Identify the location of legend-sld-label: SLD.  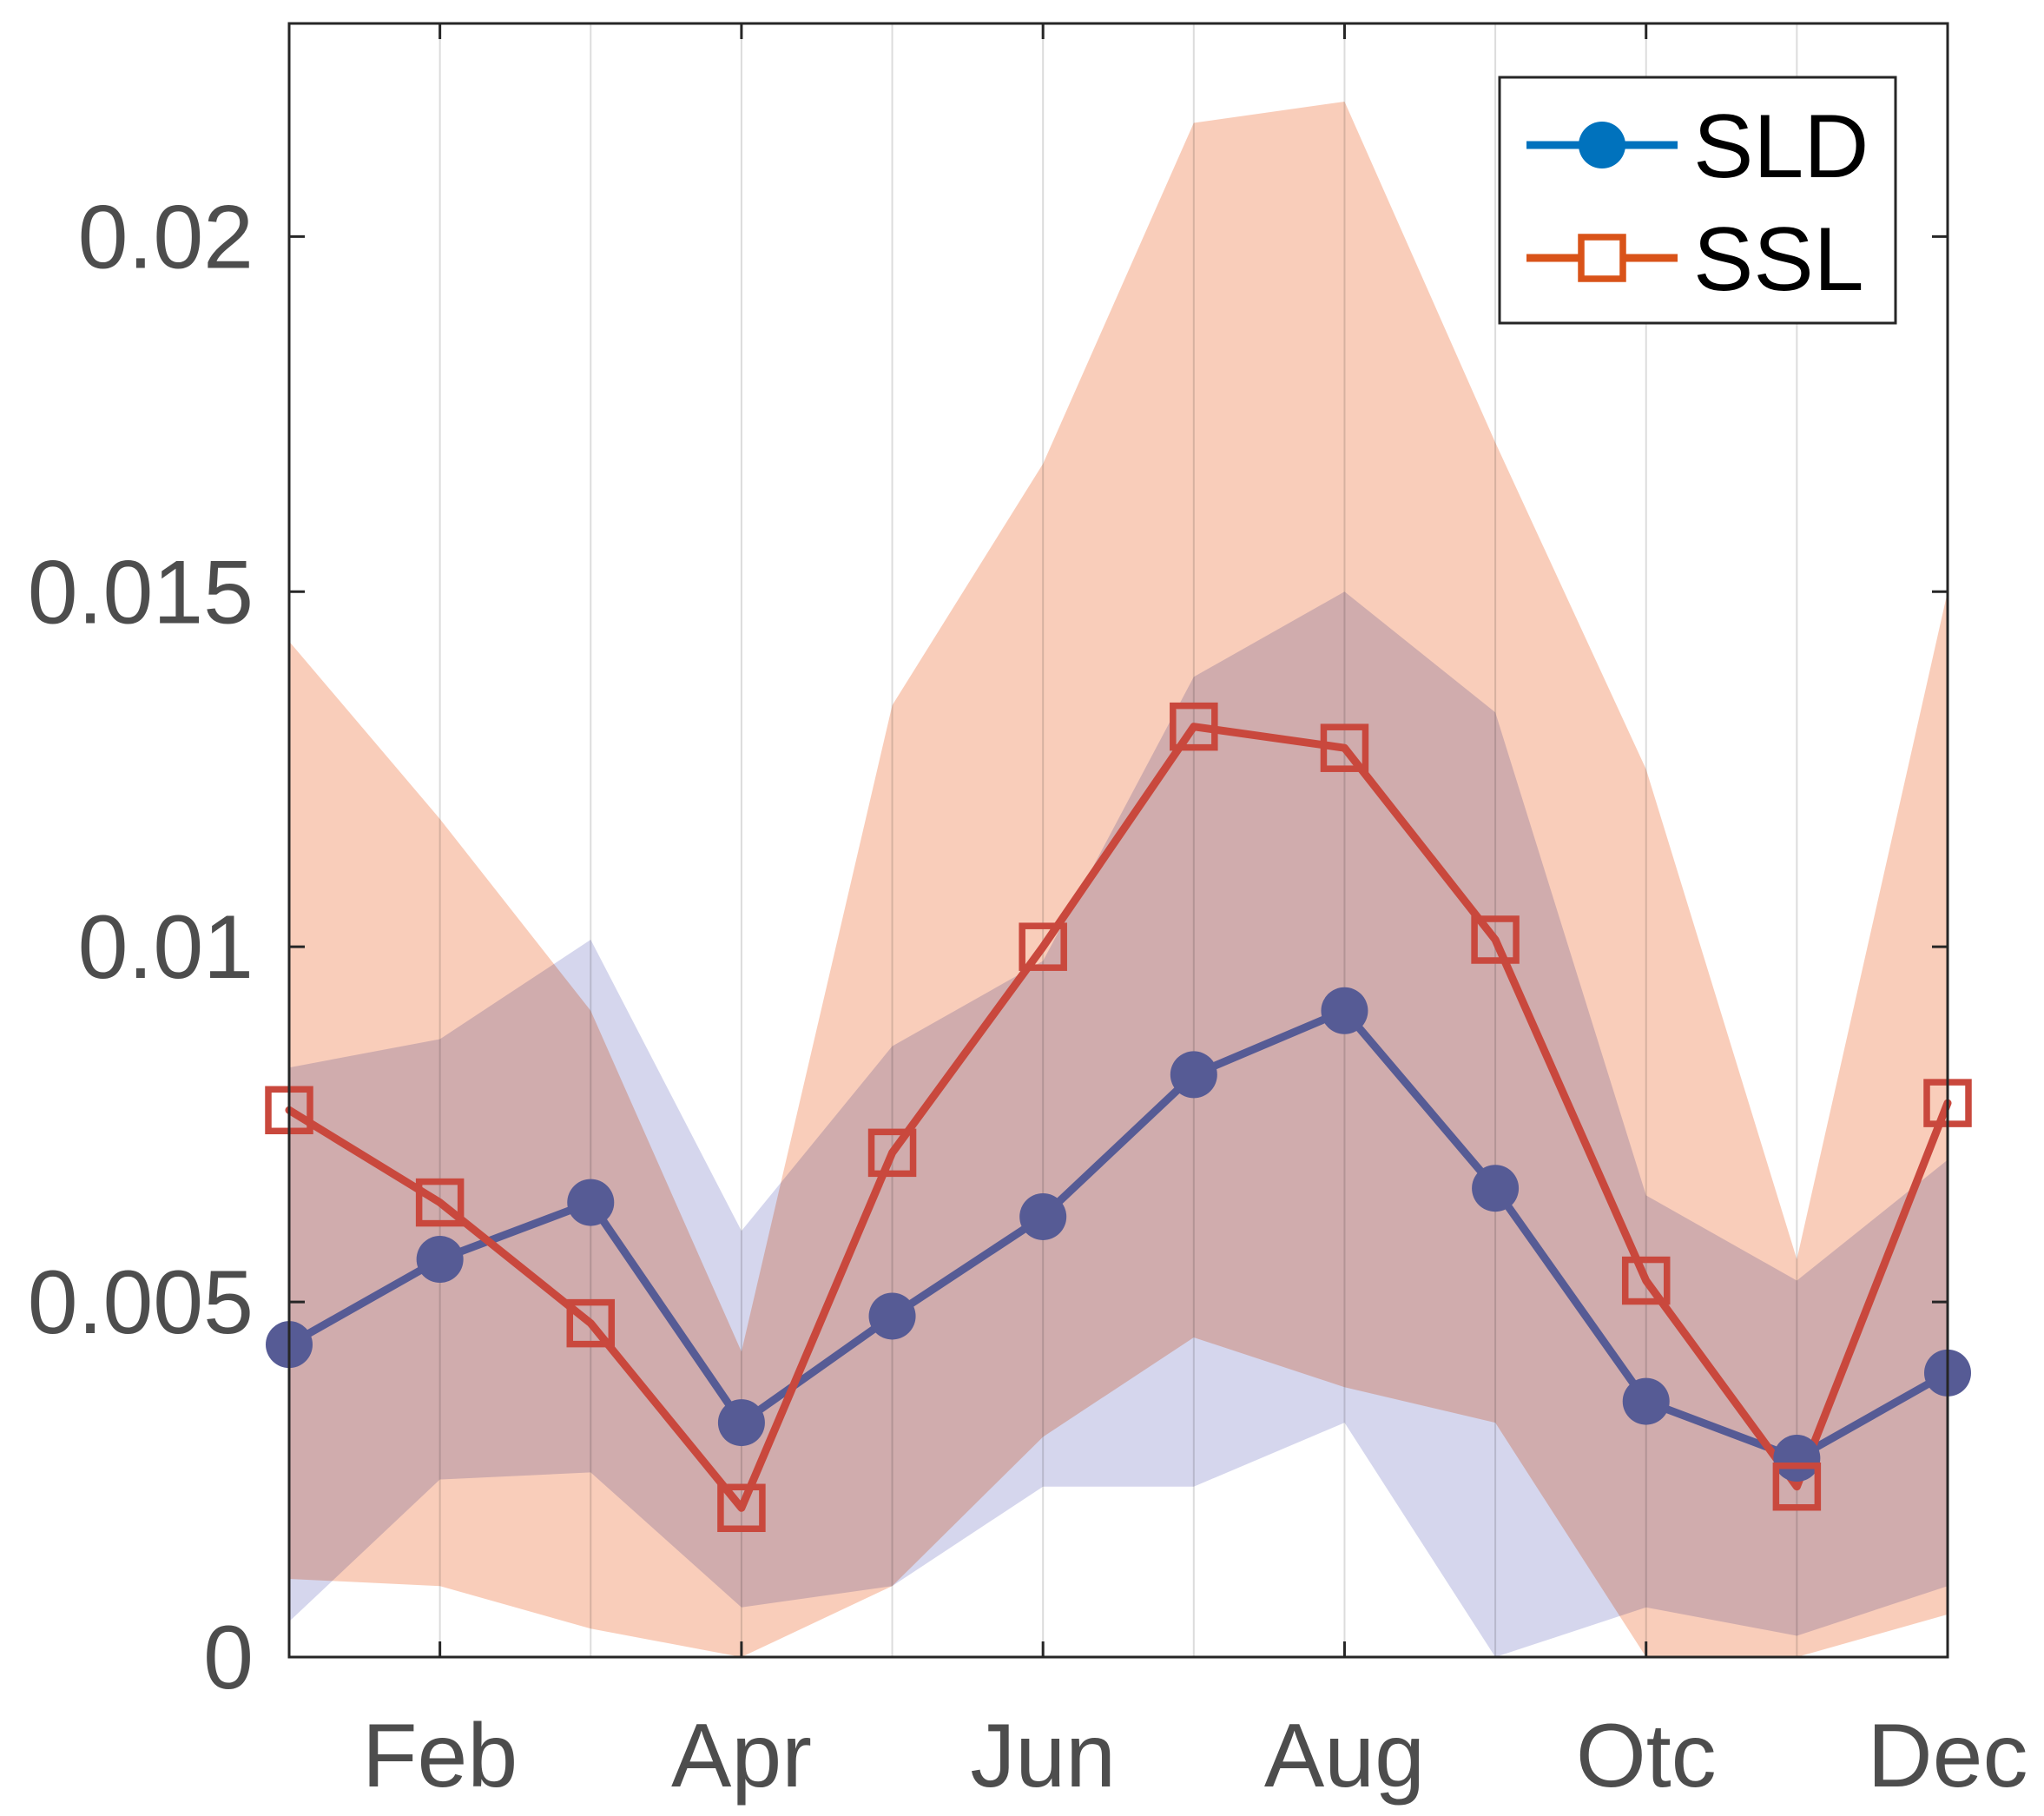
(1781, 146).